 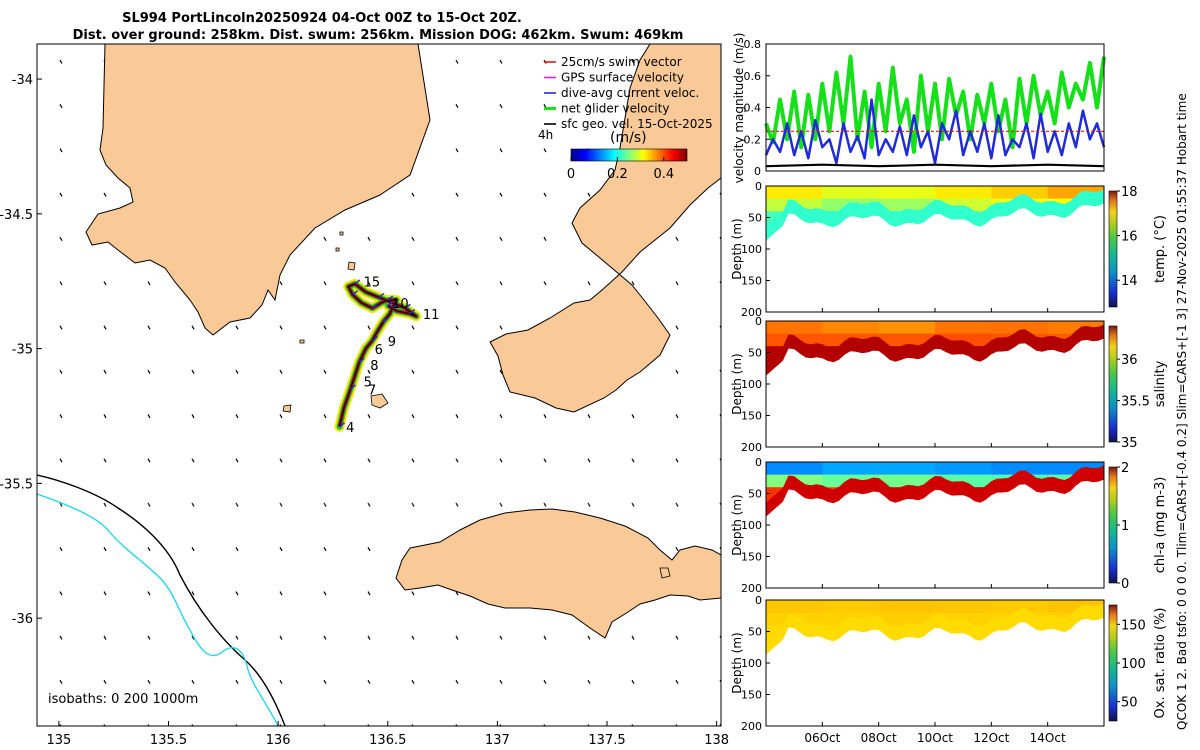 What do you see at coordinates (22, 80) in the screenshot?
I see `map-y-tick-label: -34` at bounding box center [22, 80].